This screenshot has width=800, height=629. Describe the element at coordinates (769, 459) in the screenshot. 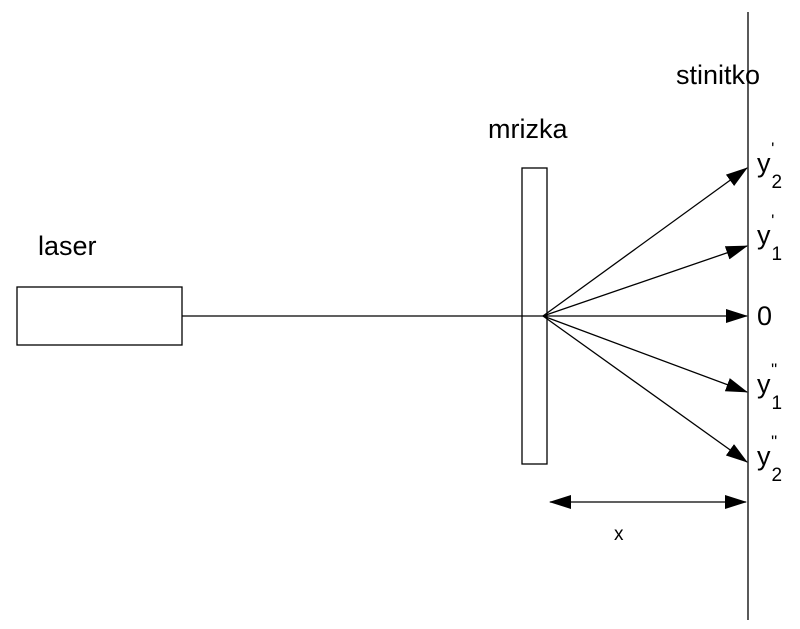

I see `order-label-y2-dprime: y2"` at that location.